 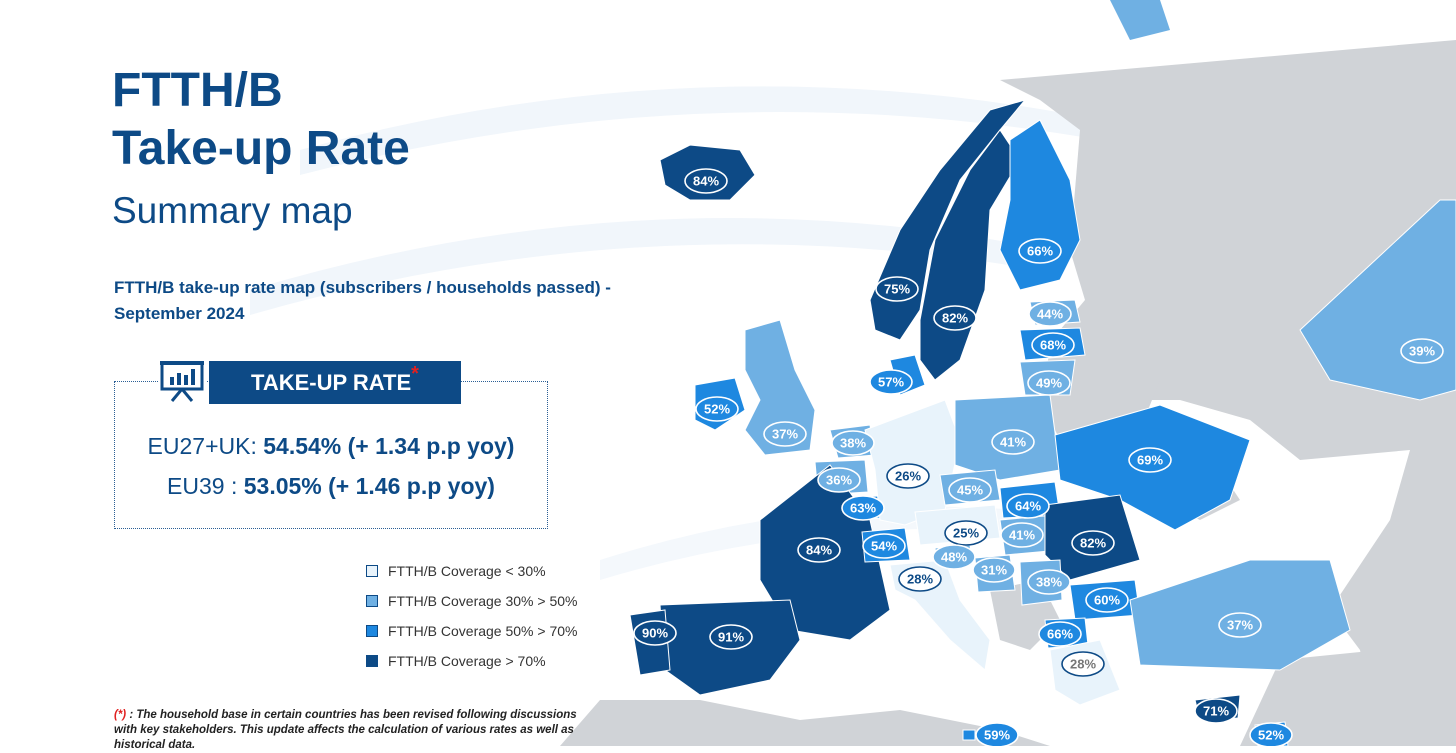 I want to click on rate-label-austria: 25%, so click(x=966, y=533).